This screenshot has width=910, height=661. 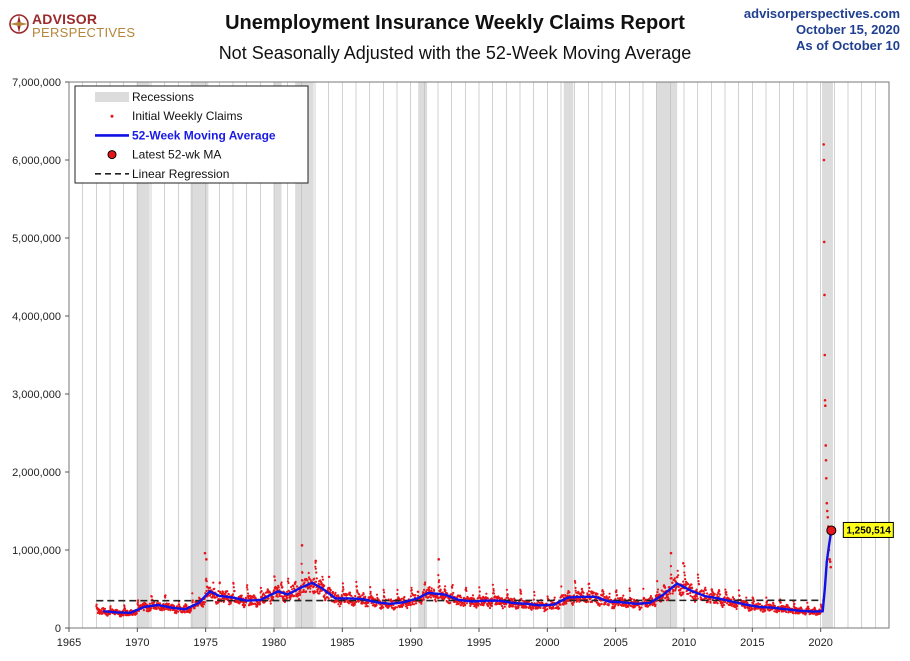 What do you see at coordinates (36, 317) in the screenshot?
I see `y-tick-label: 4,000,000` at bounding box center [36, 317].